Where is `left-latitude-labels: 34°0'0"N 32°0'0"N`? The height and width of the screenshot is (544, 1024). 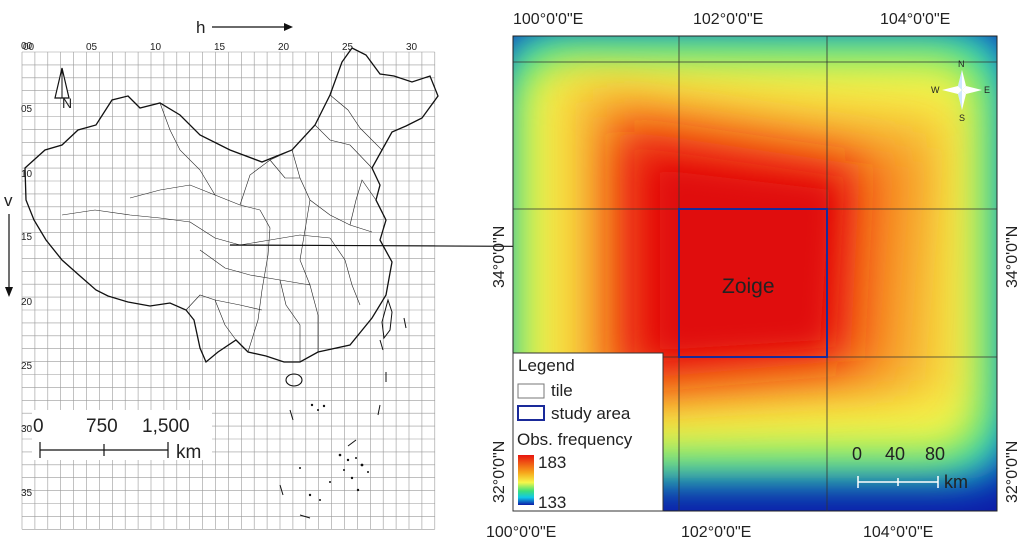 left-latitude-labels: 34°0'0"N 32°0'0"N is located at coordinates (499, 364).